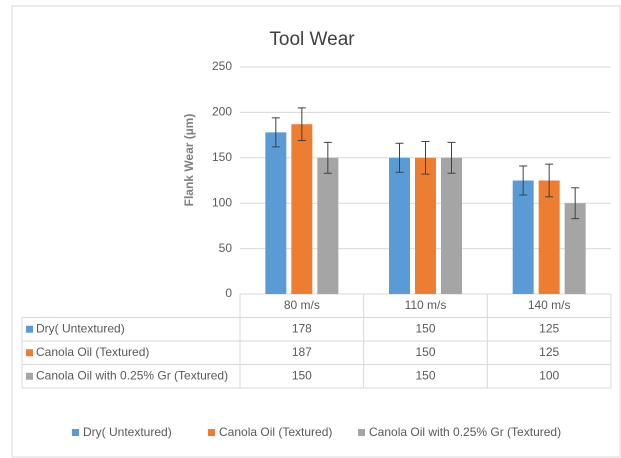  What do you see at coordinates (222, 66) in the screenshot?
I see `y-tick-label: 250` at bounding box center [222, 66].